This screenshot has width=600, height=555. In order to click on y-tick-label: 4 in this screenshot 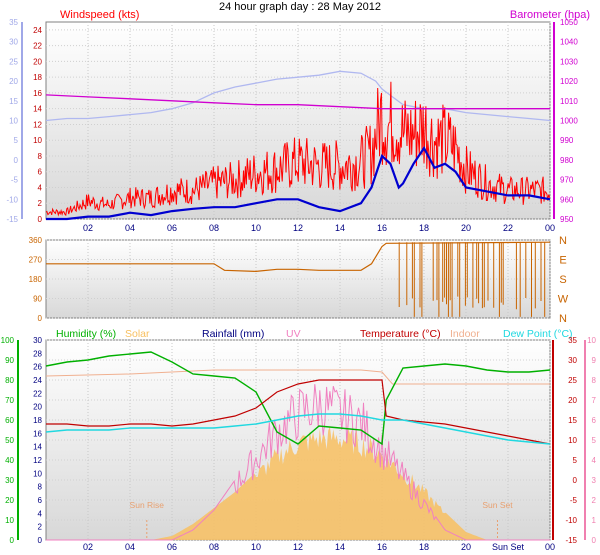, I will do `click(40, 187)`.